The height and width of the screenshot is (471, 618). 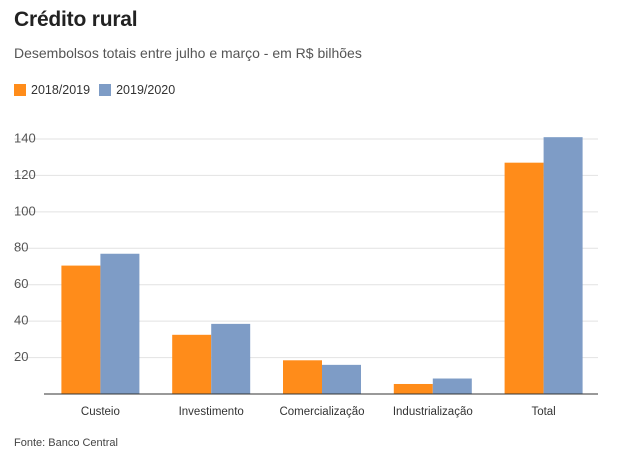 I want to click on y-tick-label: 120, so click(x=25, y=174).